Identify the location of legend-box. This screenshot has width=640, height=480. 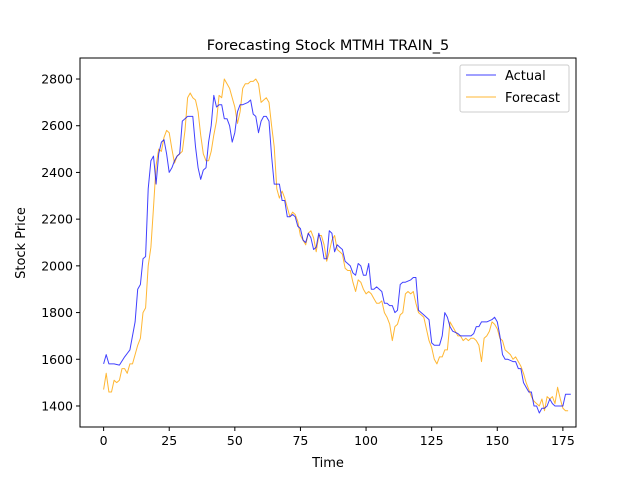
(514, 88).